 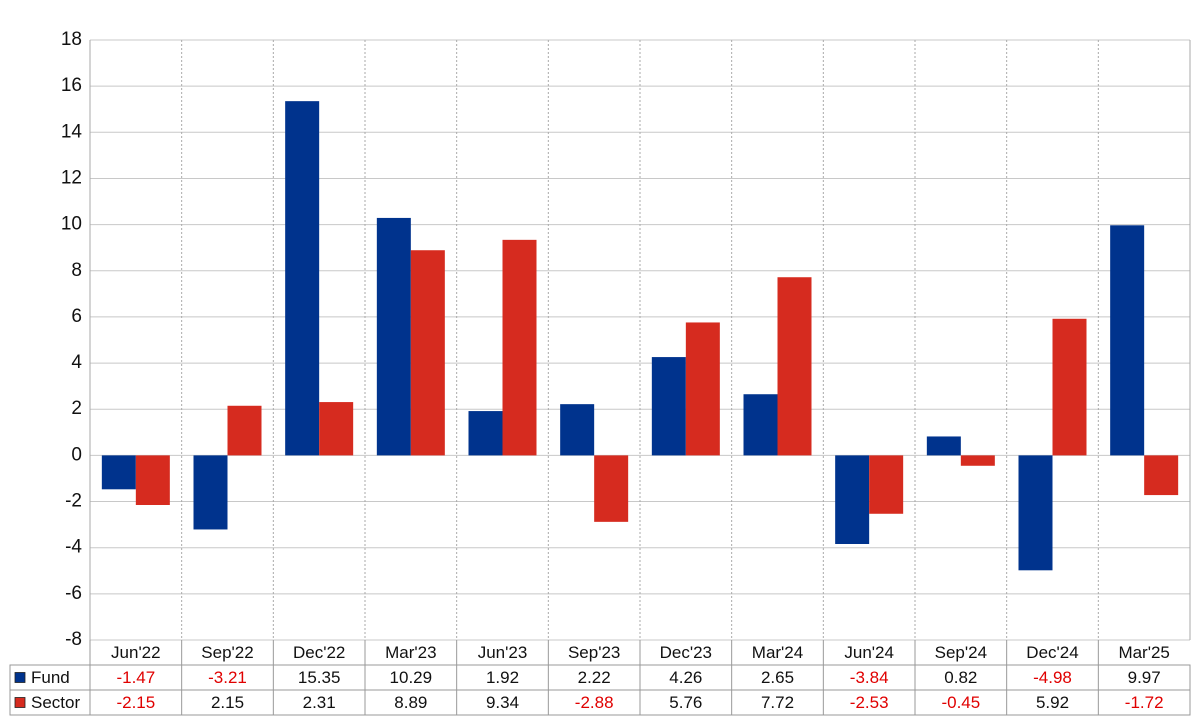 What do you see at coordinates (869, 702) in the screenshot?
I see `table-value: -2.53` at bounding box center [869, 702].